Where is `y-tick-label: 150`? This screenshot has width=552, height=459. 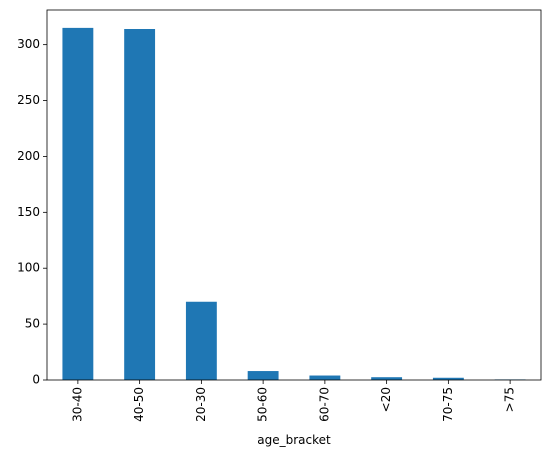
y-tick-label: 150 is located at coordinates (28, 212).